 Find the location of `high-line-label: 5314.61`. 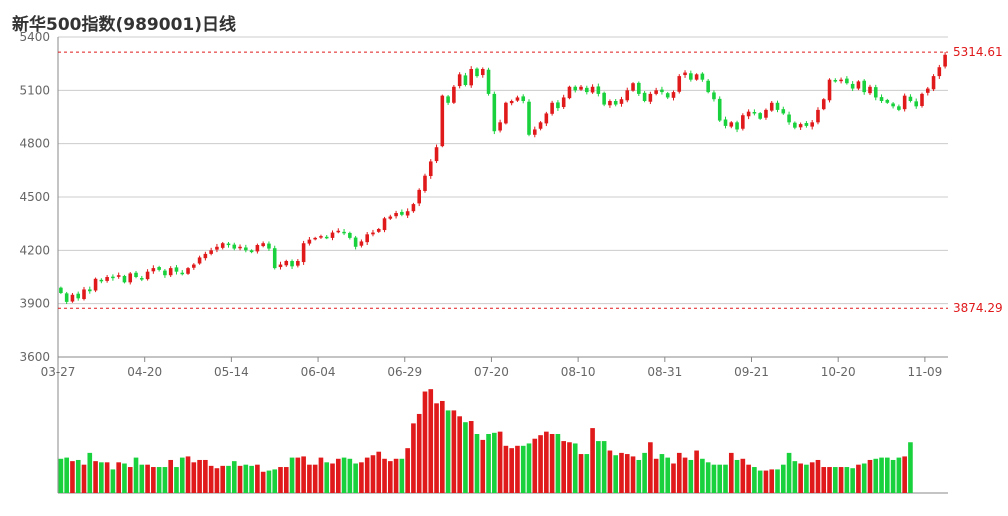

high-line-label: 5314.61 is located at coordinates (978, 52).